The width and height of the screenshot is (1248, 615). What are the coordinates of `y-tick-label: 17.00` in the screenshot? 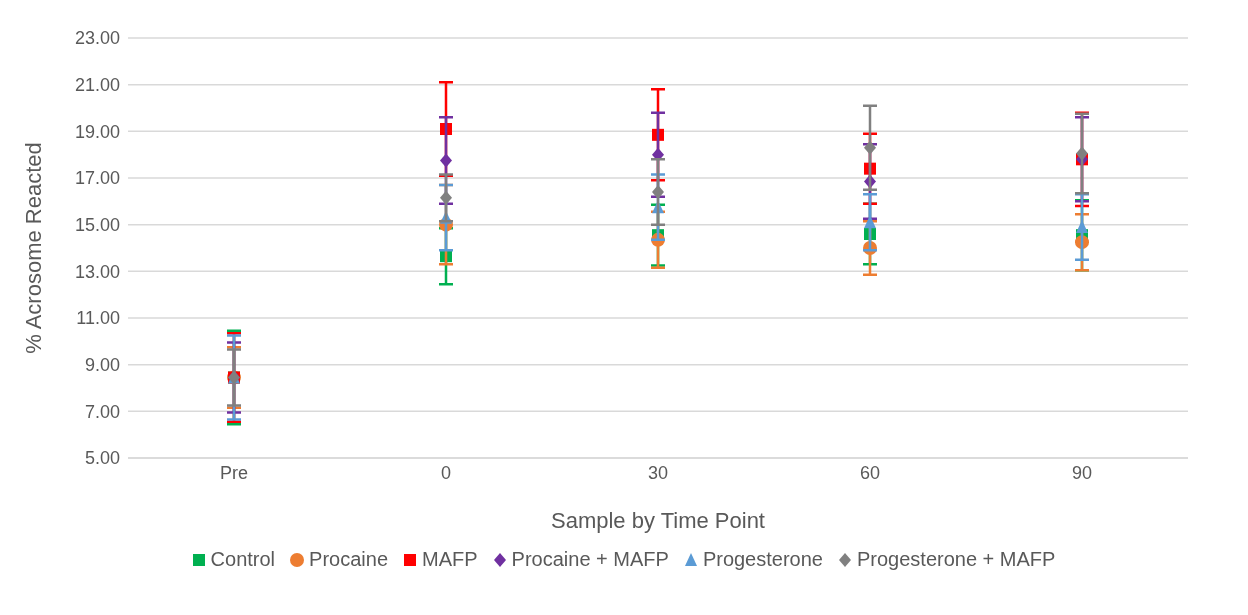 It's located at (97, 178).